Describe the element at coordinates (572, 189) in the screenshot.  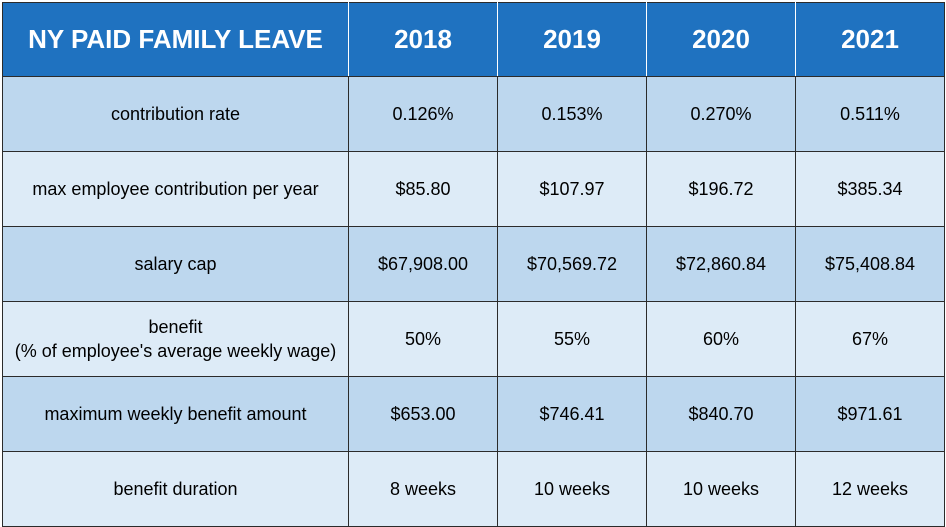
I see `cell-value: $107.97` at that location.